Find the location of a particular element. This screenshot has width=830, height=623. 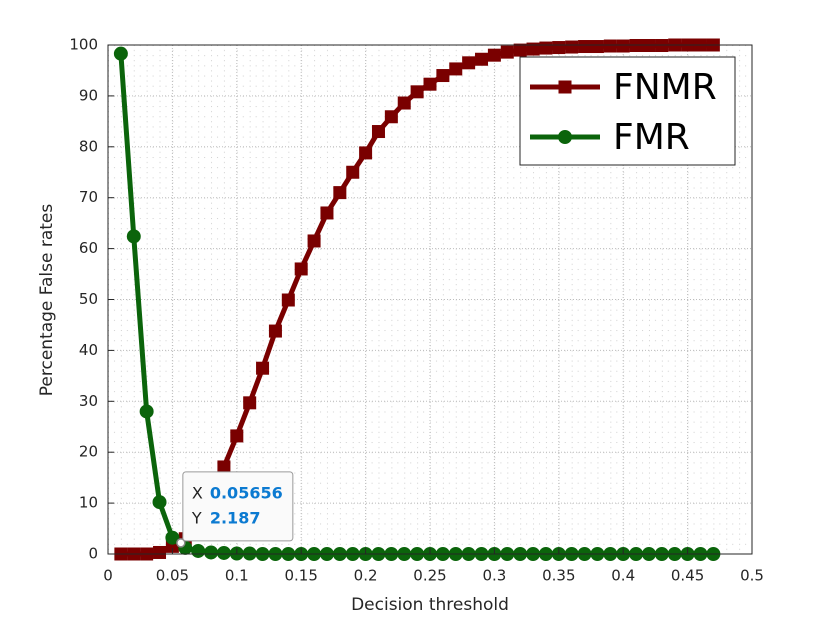

legend-box is located at coordinates (627, 111).